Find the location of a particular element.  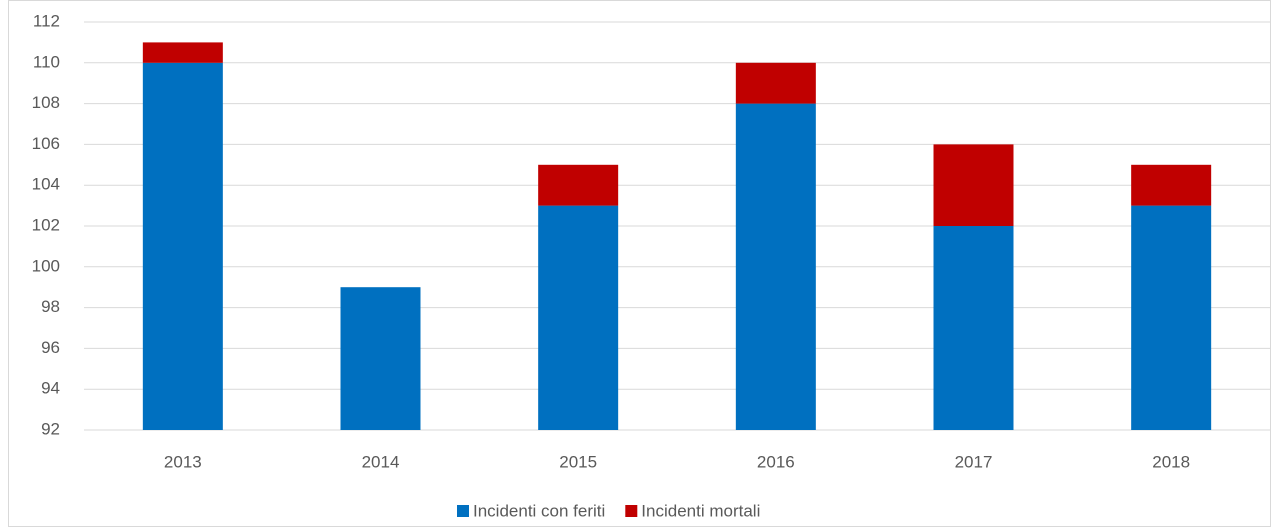

y-tick-label: 104 is located at coordinates (46, 184).